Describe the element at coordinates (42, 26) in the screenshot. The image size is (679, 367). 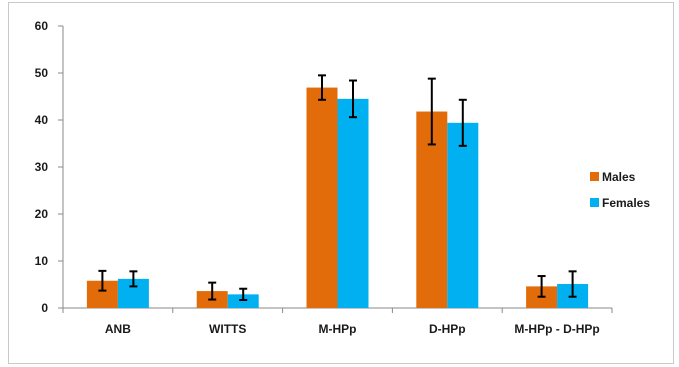
I see `y-tick-label: 60` at that location.